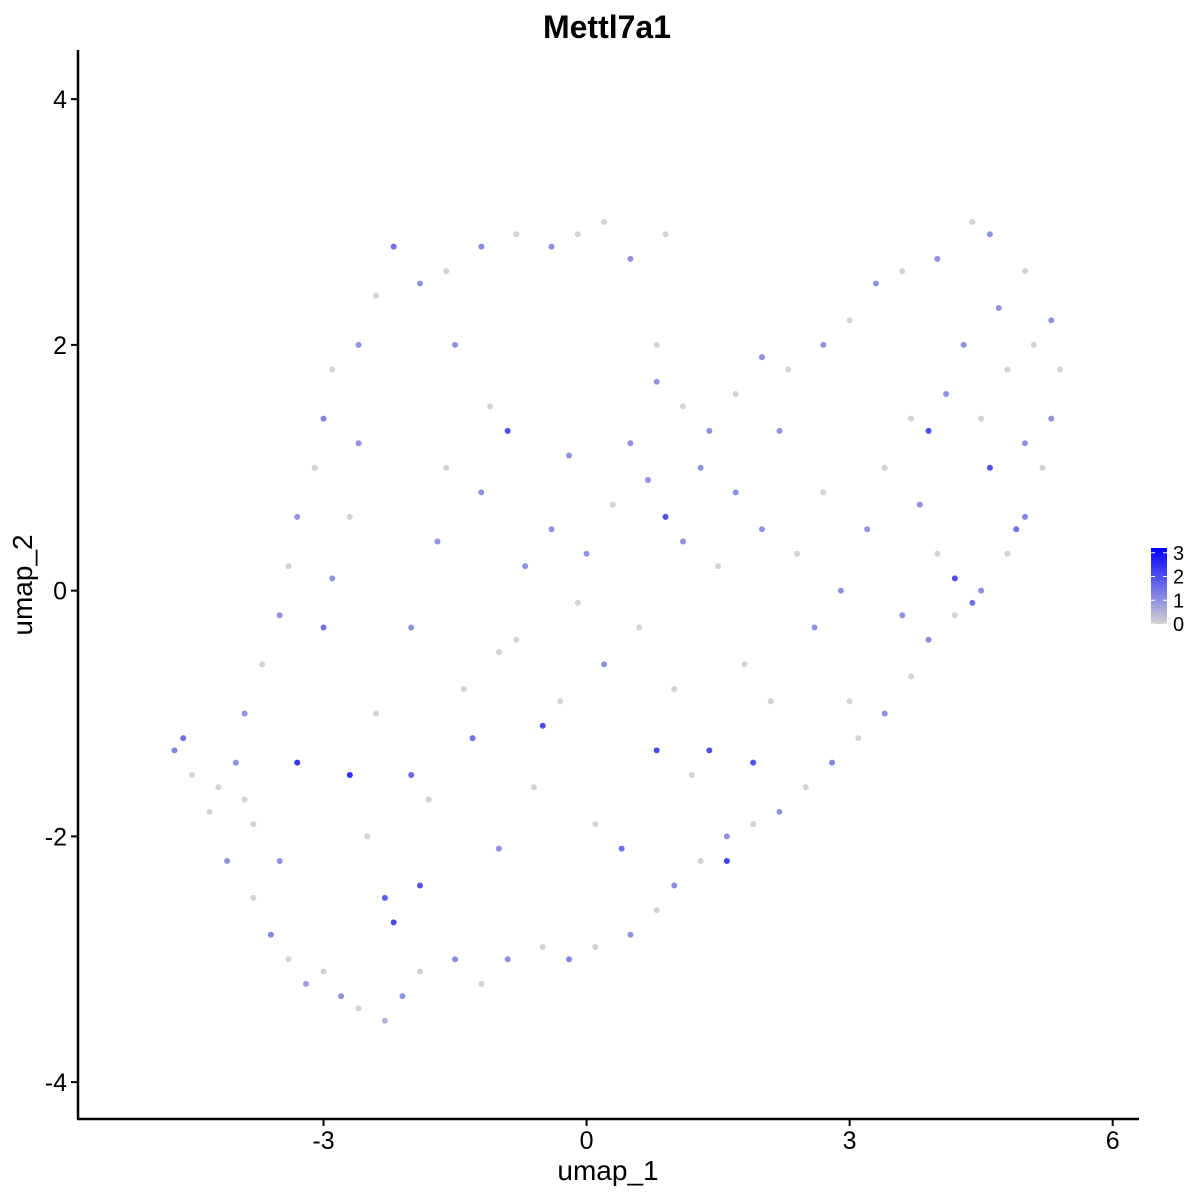 Image resolution: width=1200 pixels, height=1200 pixels. I want to click on legend-label: 2, so click(1178, 578).